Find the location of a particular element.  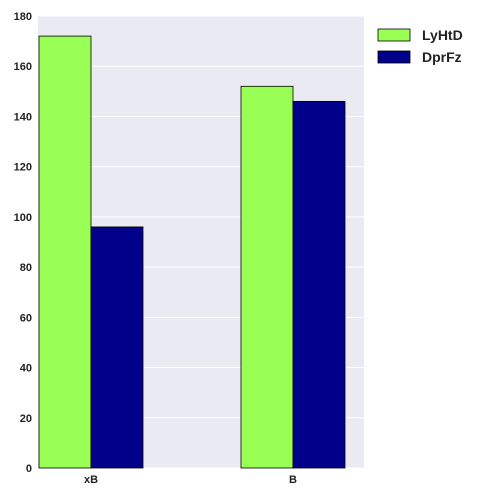

x-axis-ticks: xB B is located at coordinates (190, 480).